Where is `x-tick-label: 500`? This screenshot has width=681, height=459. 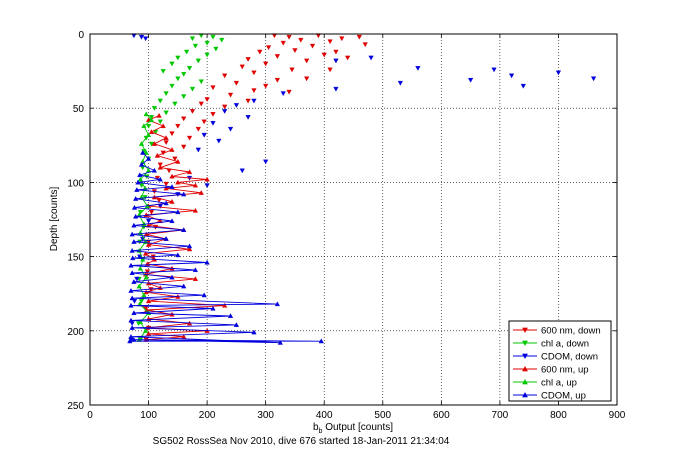 x-tick-label: 500 is located at coordinates (382, 415).